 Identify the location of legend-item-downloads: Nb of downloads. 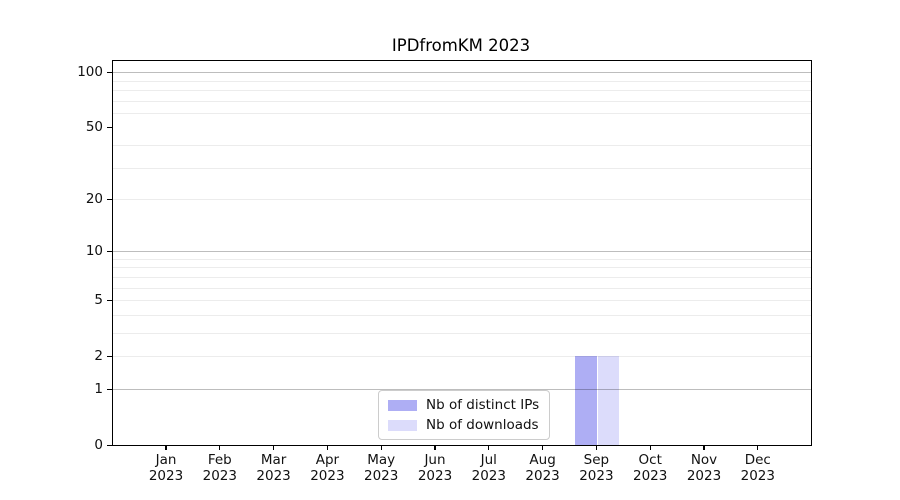
(463, 425).